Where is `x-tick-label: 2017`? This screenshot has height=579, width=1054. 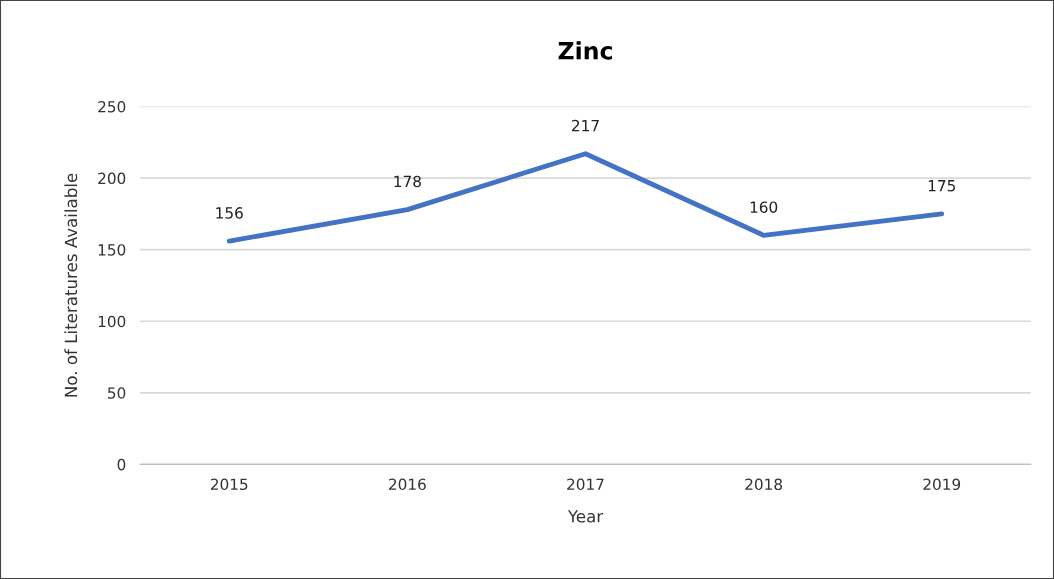
x-tick-label: 2017 is located at coordinates (585, 484).